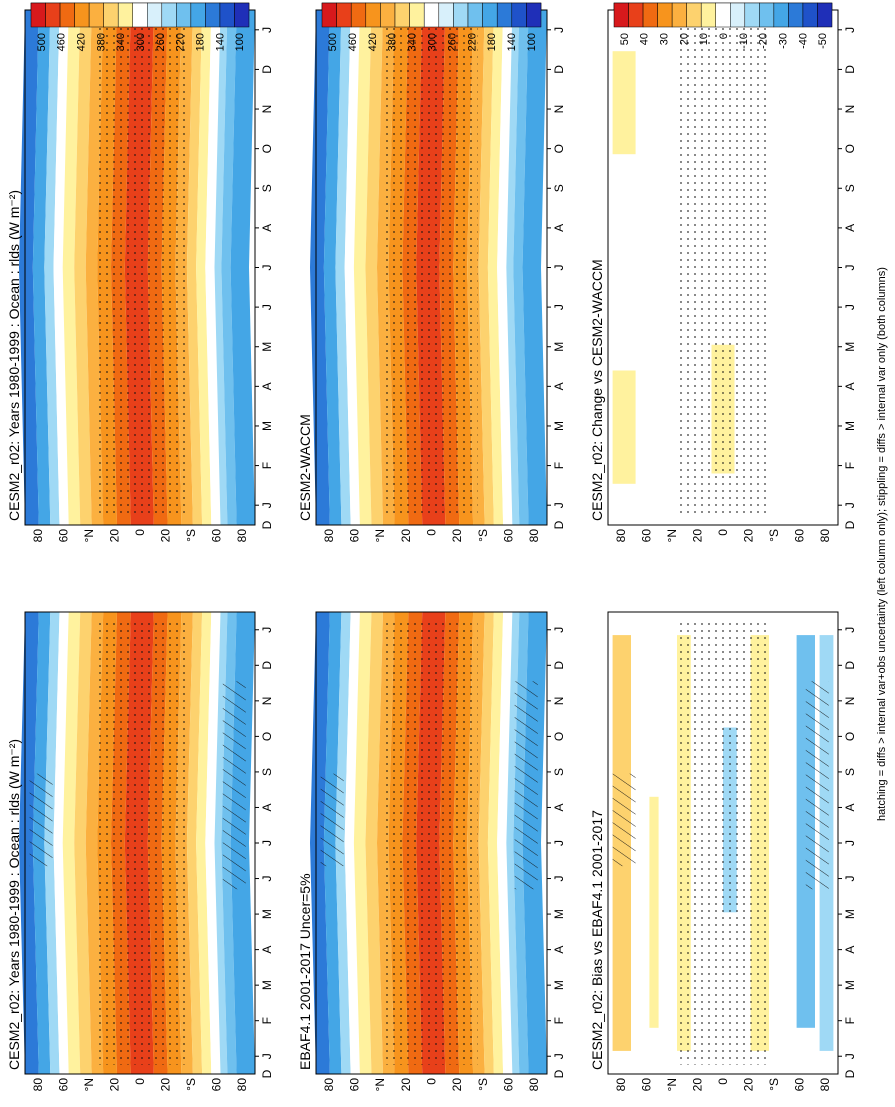 The width and height of the screenshot is (895, 1107). Describe the element at coordinates (744, 41) in the screenshot. I see `colorbar-label: -10` at that location.